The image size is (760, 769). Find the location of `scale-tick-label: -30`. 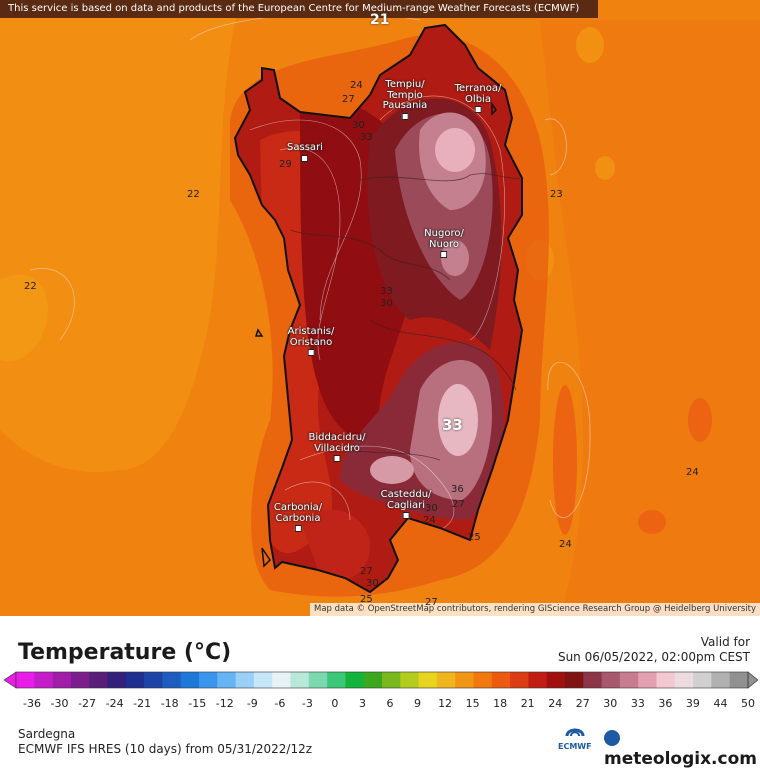

scale-tick-label: -30 is located at coordinates (59, 703).